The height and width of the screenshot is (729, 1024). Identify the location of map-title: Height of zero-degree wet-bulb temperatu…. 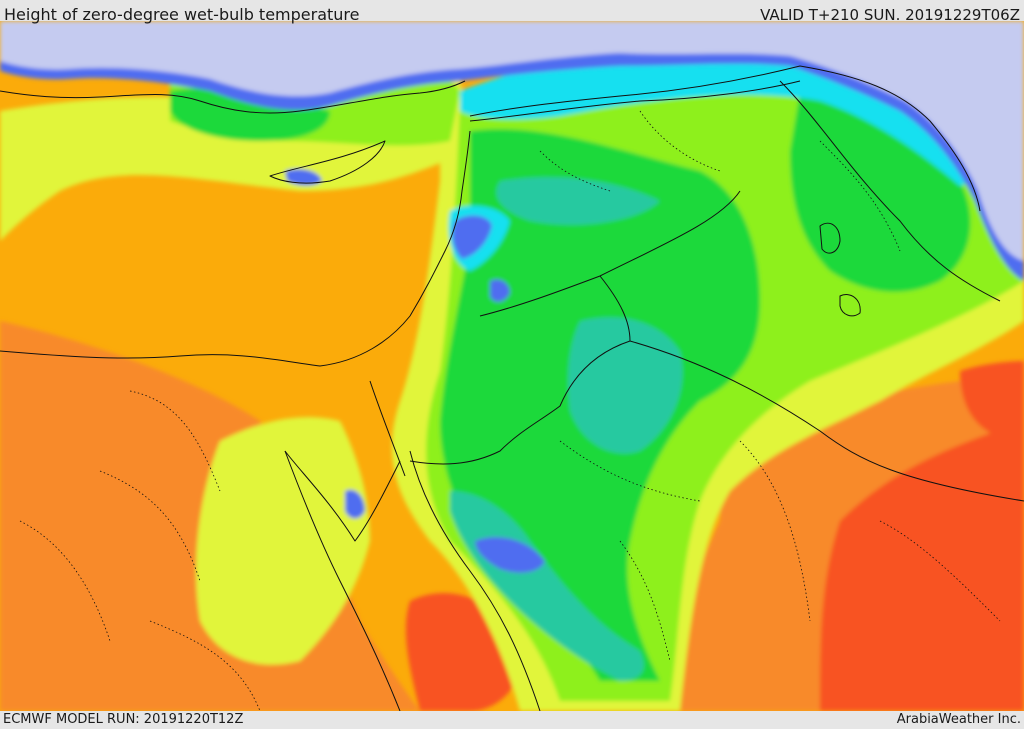
(182, 14).